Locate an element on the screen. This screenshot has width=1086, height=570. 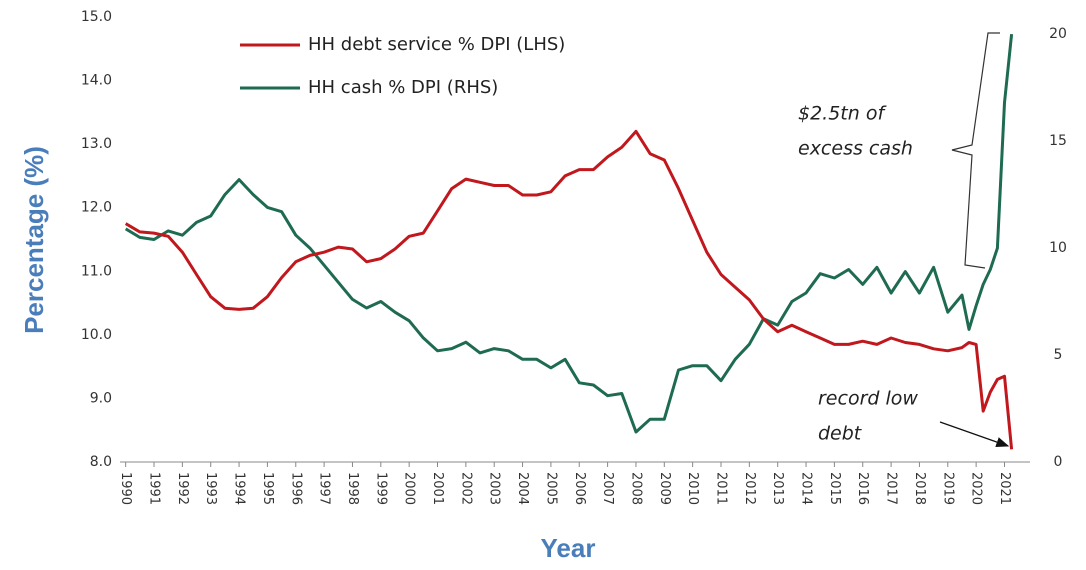
y-tick-label: 11.0 is located at coordinates (96, 271).